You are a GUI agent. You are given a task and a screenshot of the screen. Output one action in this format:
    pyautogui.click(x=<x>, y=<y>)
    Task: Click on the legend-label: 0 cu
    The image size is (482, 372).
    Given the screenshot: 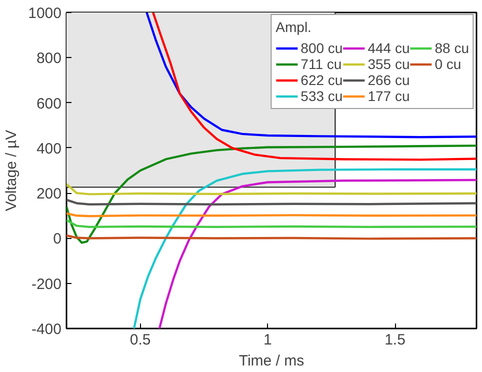 What is the action you would take?
    pyautogui.click(x=448, y=64)
    